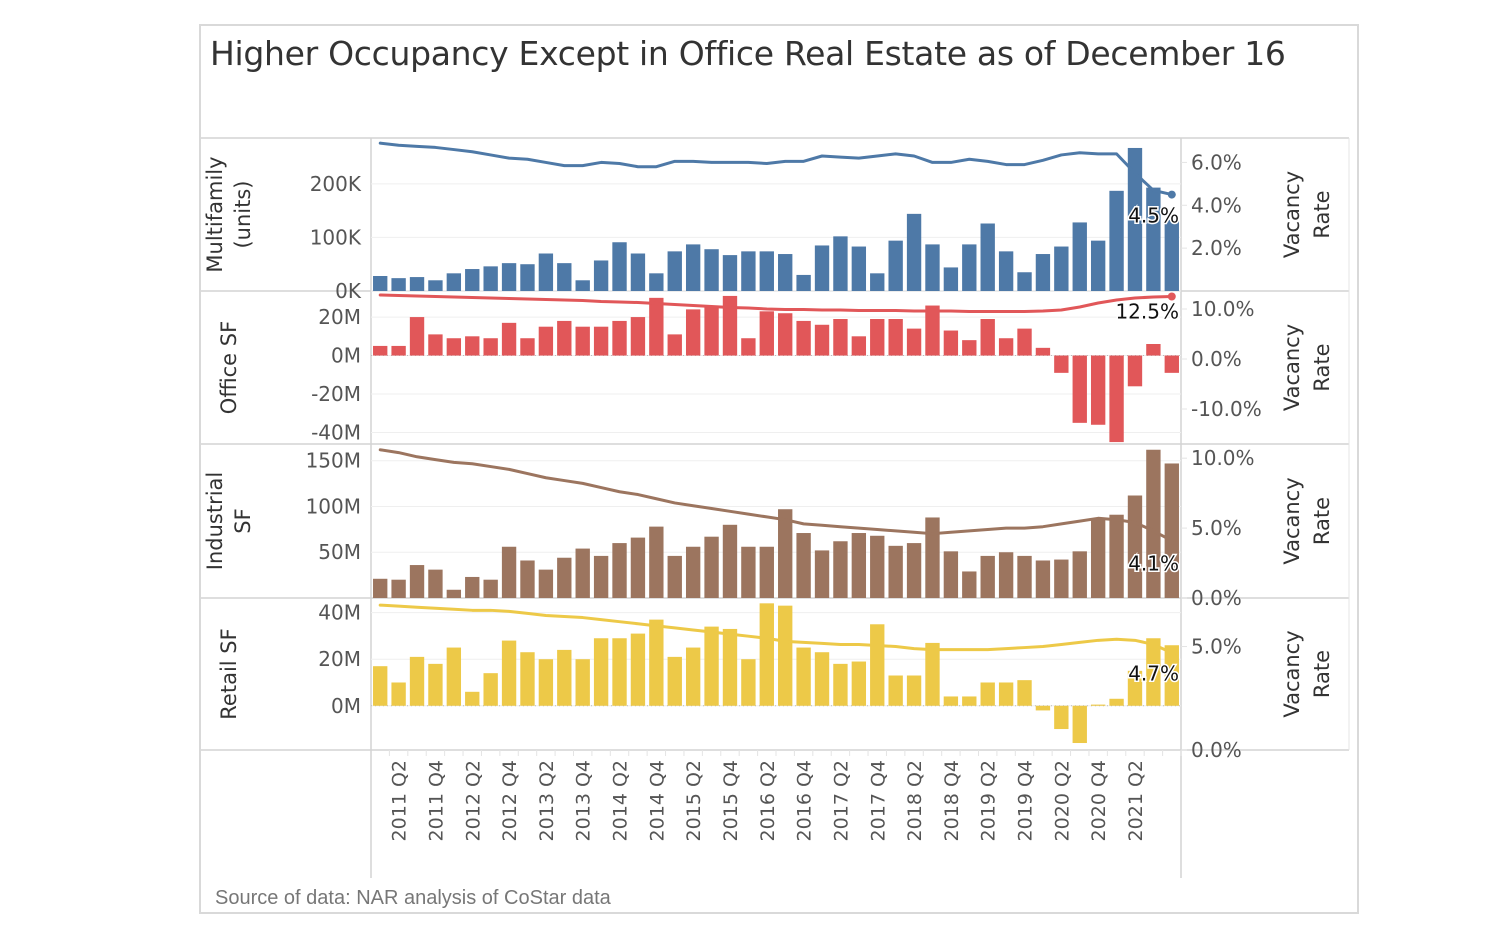  I want to click on y-axis-title: Industrial, so click(215, 521).